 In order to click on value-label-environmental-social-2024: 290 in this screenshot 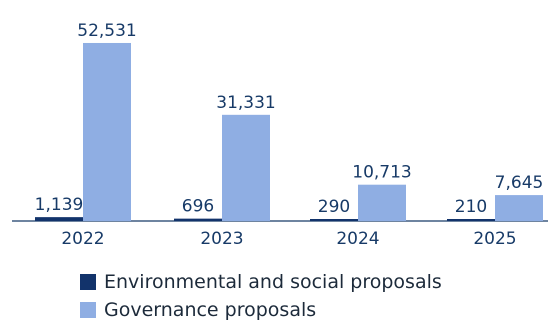, I will do `click(334, 207)`.